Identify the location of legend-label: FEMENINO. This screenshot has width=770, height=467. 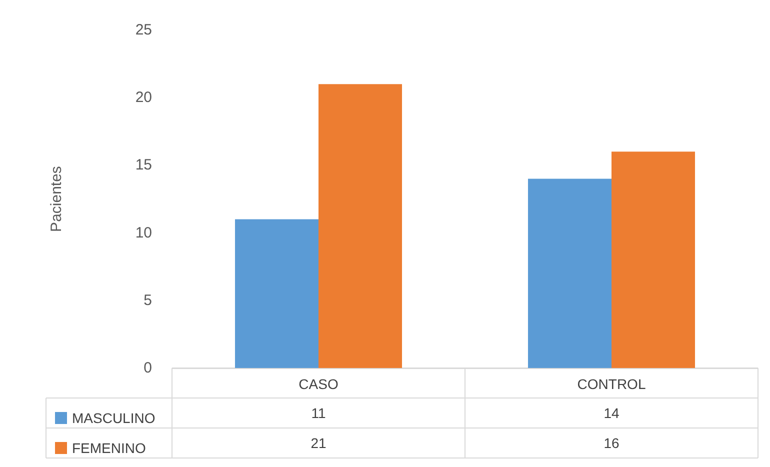
(109, 448).